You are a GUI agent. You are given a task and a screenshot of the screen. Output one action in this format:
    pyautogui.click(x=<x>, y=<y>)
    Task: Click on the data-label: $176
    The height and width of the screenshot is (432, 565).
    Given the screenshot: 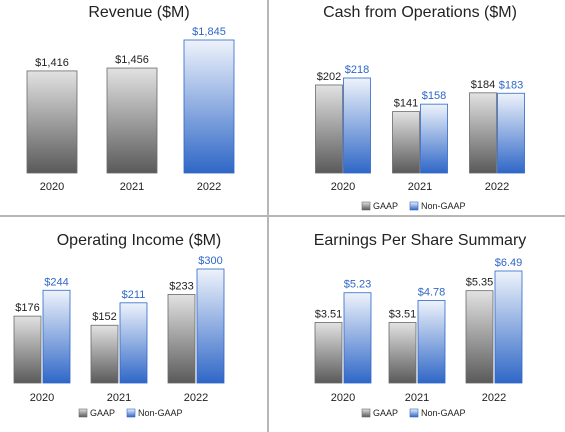 What is the action you would take?
    pyautogui.click(x=27, y=308)
    